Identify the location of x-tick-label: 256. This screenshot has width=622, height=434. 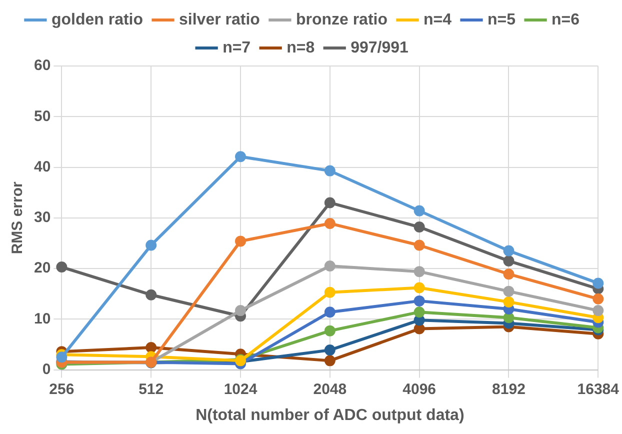
(61, 389).